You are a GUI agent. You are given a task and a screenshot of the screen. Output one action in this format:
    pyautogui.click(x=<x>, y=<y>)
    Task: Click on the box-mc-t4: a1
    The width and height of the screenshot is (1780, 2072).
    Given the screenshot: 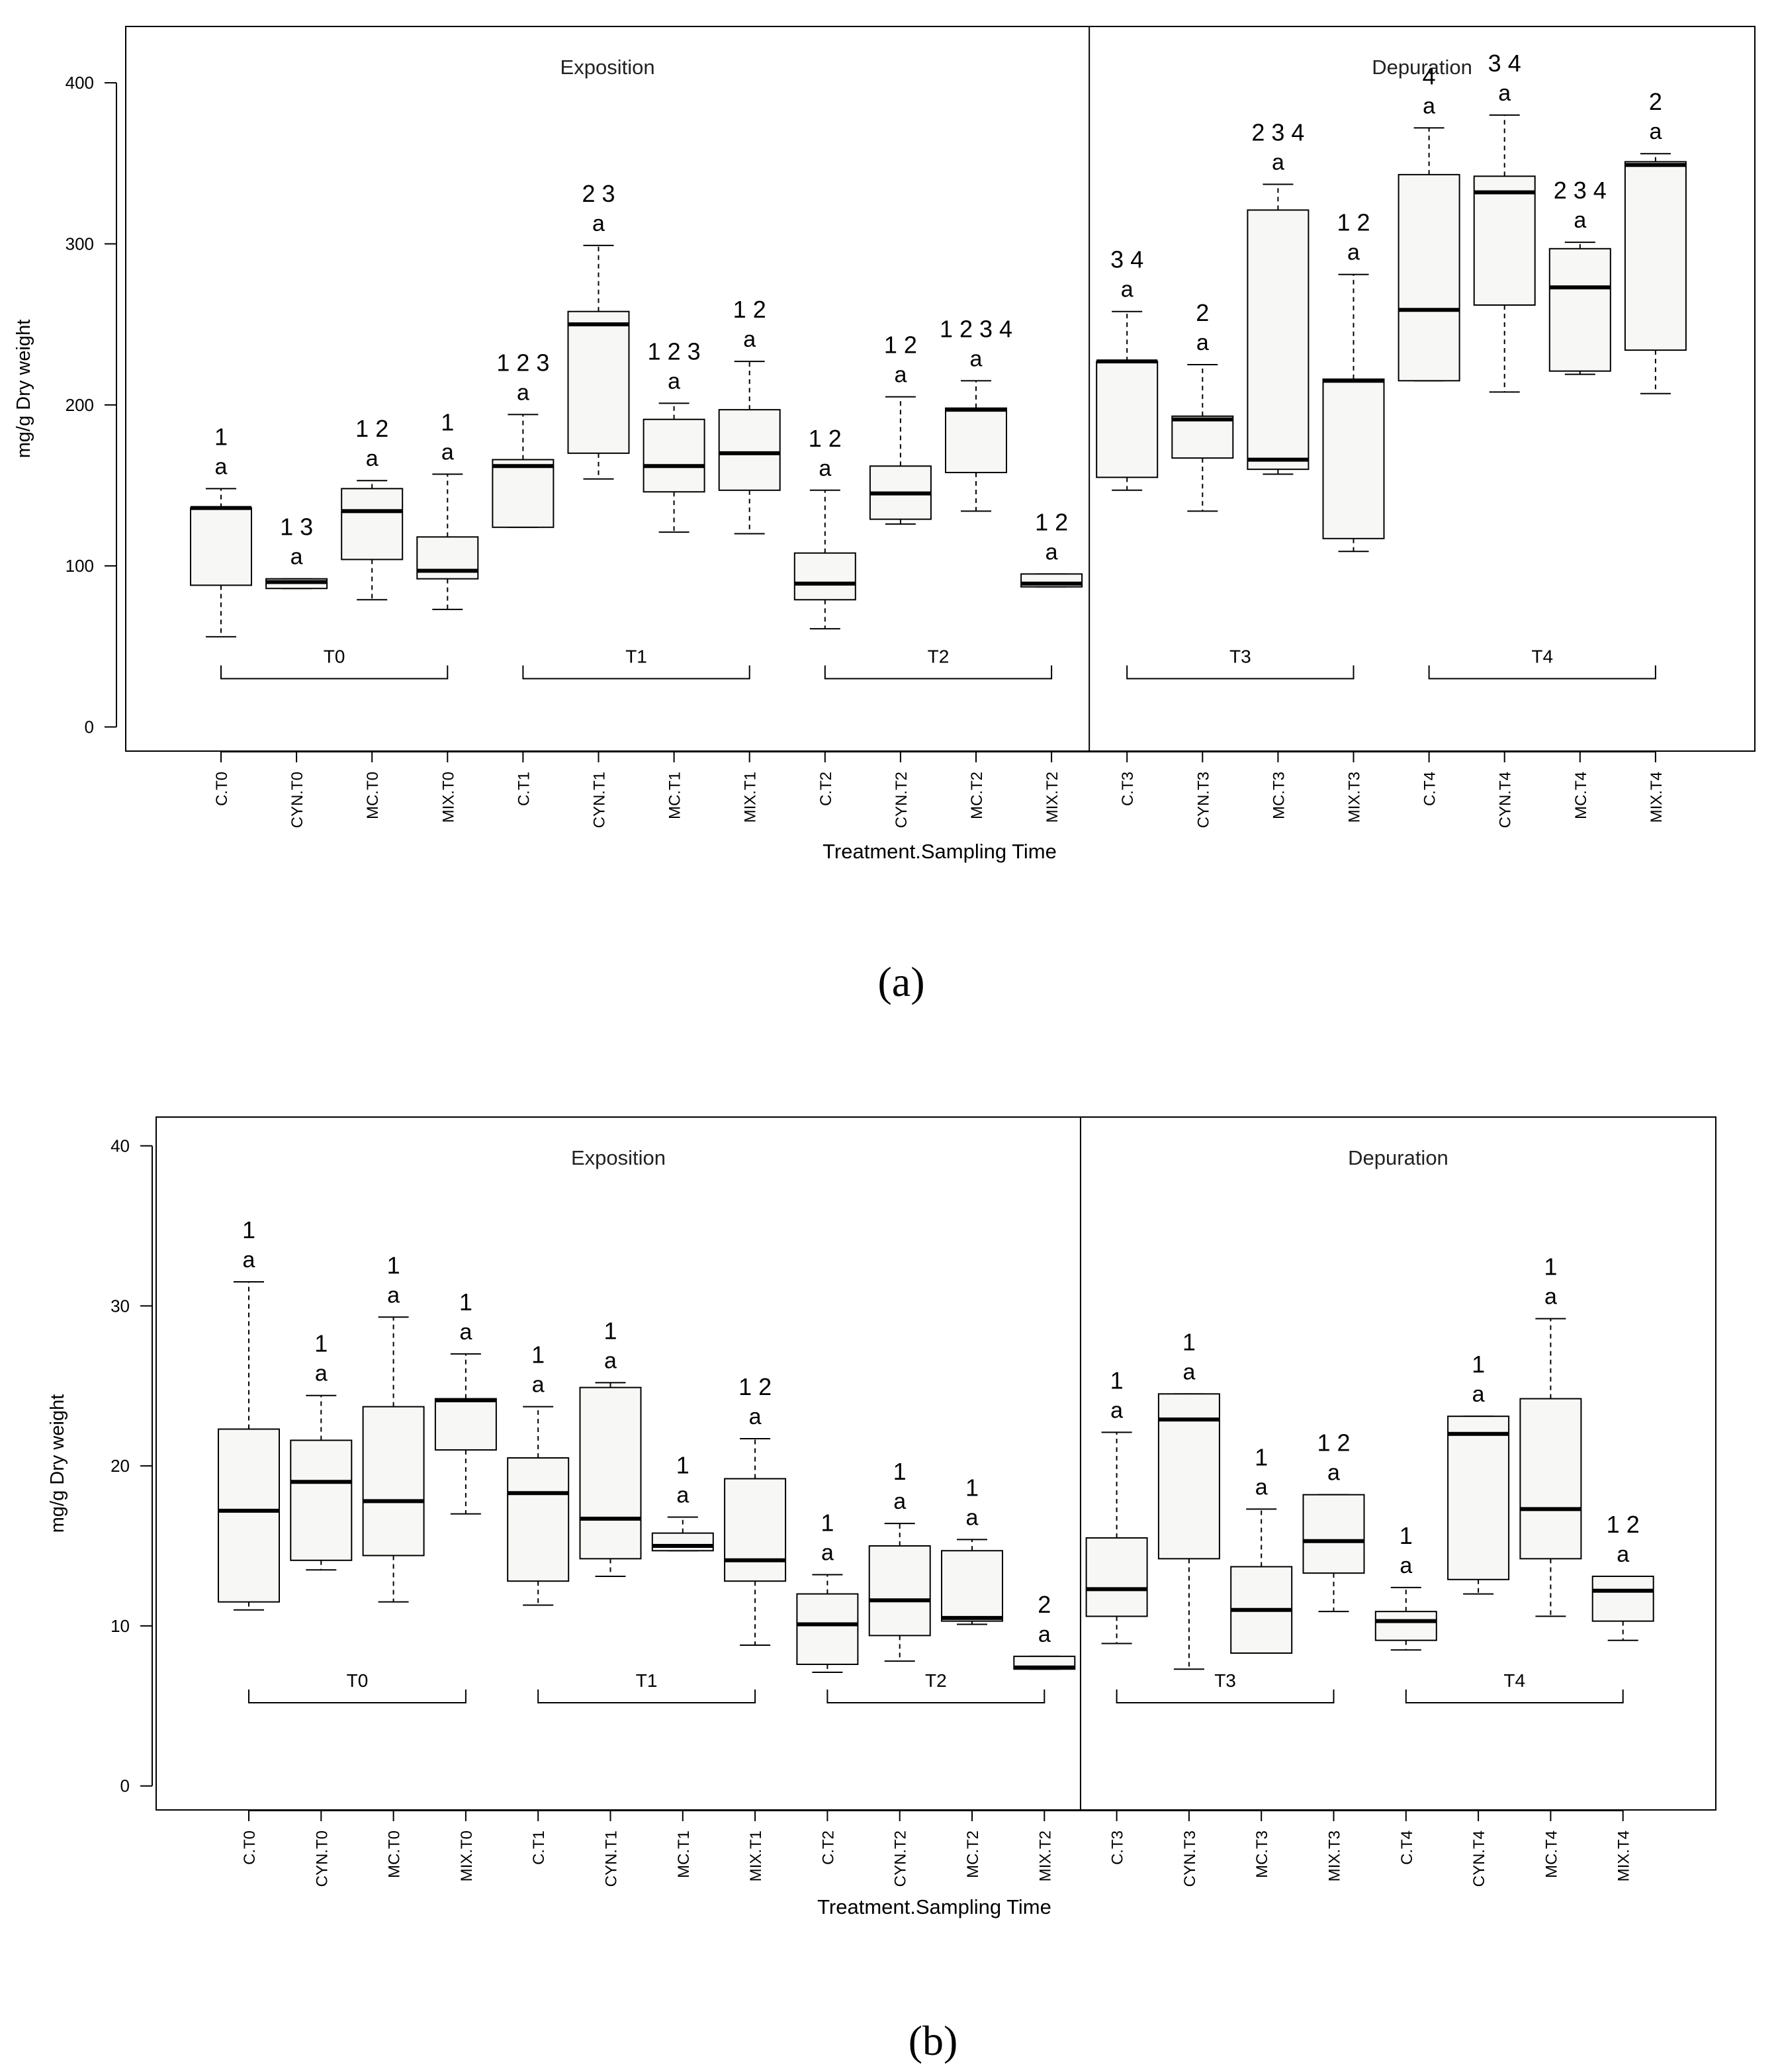 What is the action you would take?
    pyautogui.click(x=1550, y=1435)
    